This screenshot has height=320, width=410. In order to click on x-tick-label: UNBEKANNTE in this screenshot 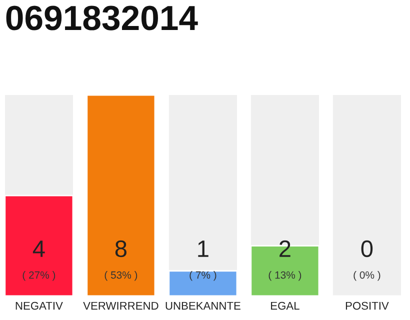, I will do `click(203, 306)`.